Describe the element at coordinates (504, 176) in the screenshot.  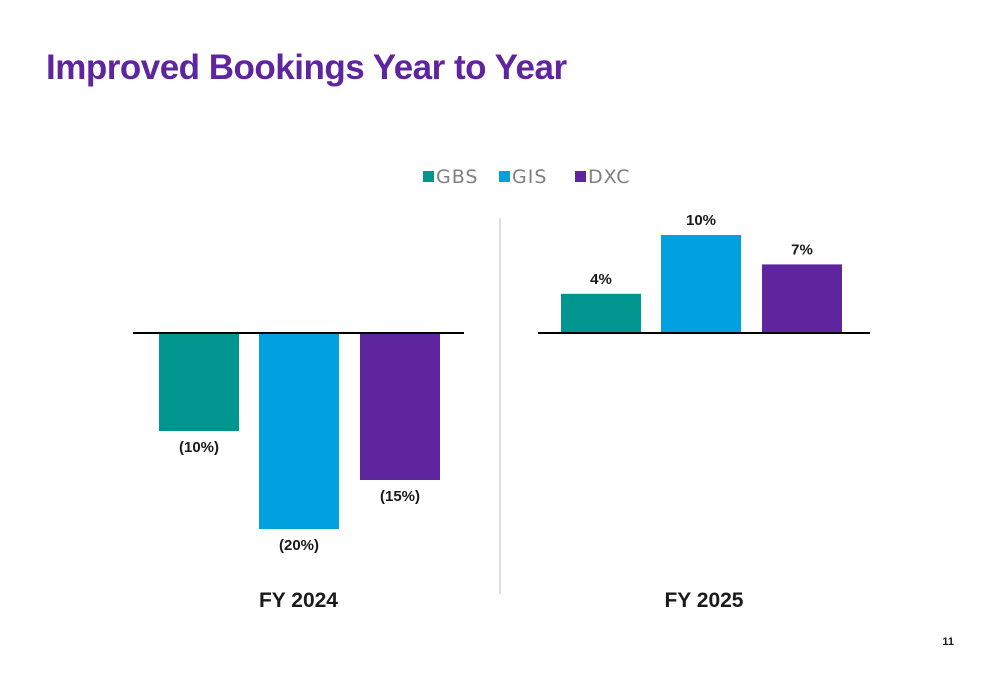
I see `legend-swatch-gis` at that location.